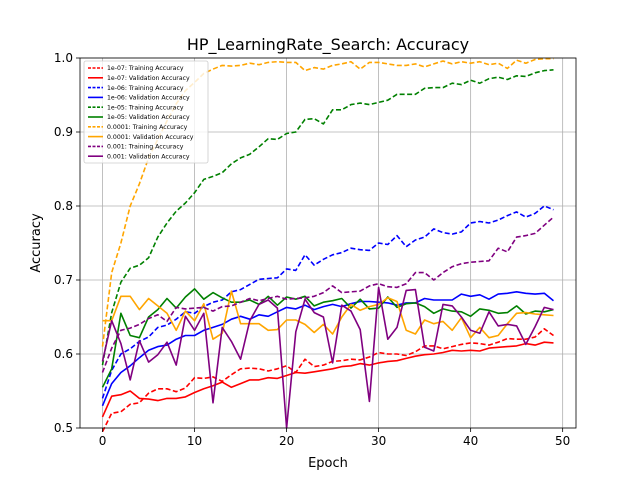  Describe the element at coordinates (148, 156) in the screenshot. I see `legend-entry-label: 0.001: Validation Accuracy` at that location.